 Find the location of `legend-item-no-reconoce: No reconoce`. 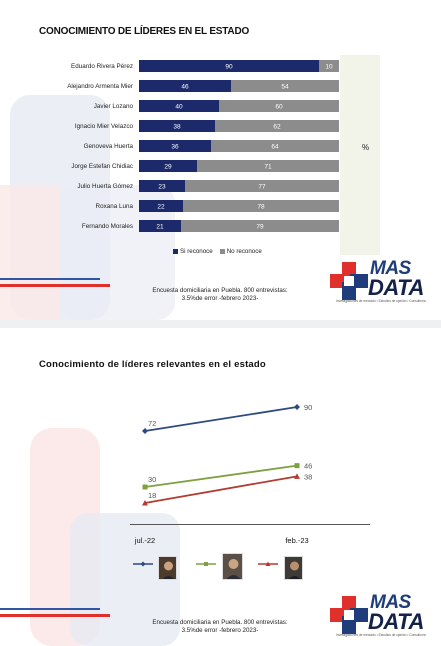

legend-item-no-reconoce: No reconoce is located at coordinates (240, 251).